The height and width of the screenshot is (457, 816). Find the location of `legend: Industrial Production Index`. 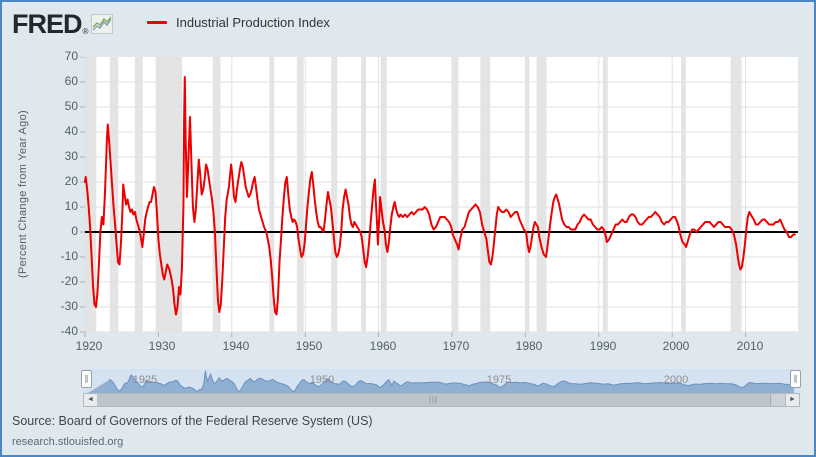

legend: Industrial Production Index is located at coordinates (238, 22).